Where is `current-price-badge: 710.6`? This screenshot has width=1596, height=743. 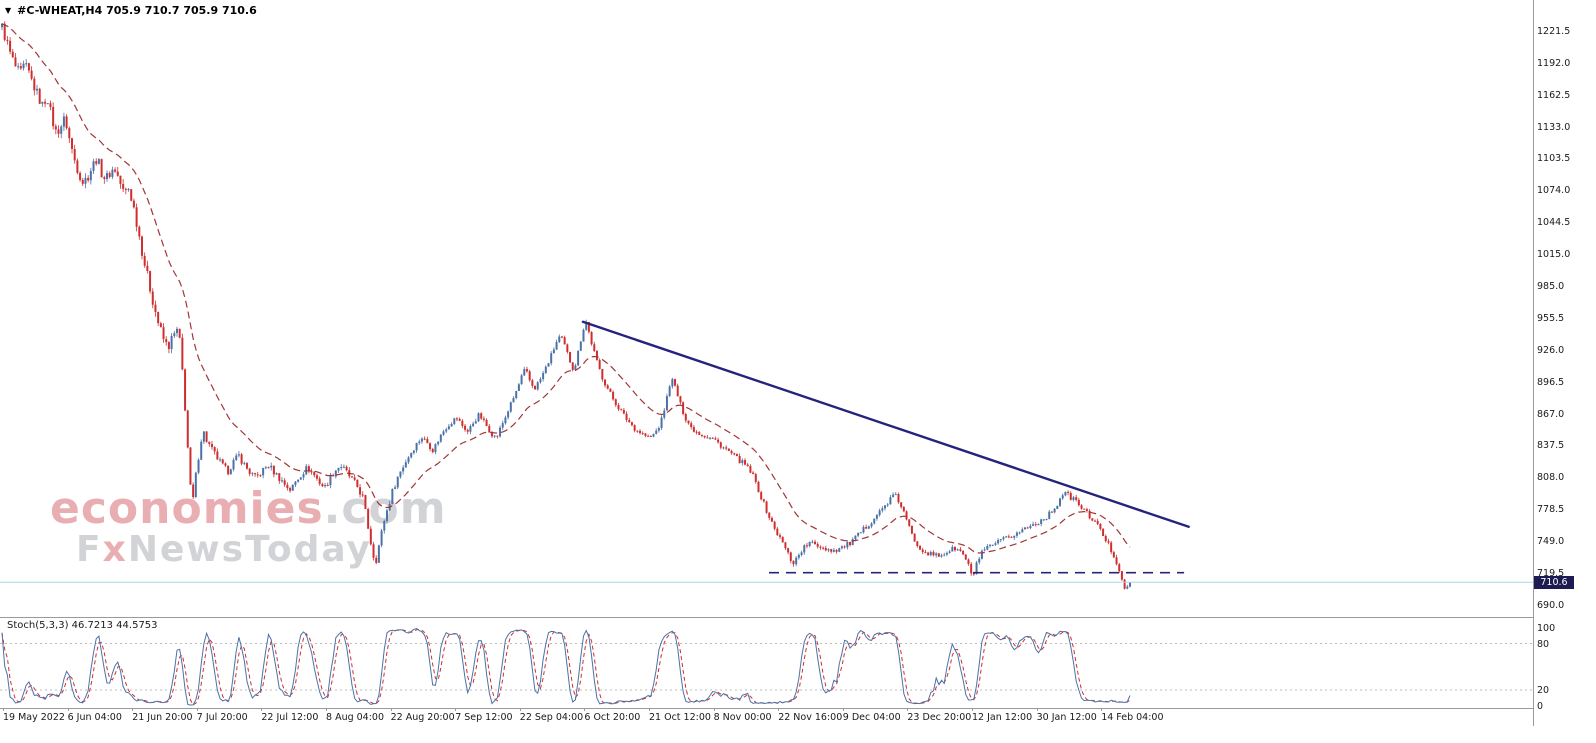 current-price-badge: 710.6 is located at coordinates (1554, 582).